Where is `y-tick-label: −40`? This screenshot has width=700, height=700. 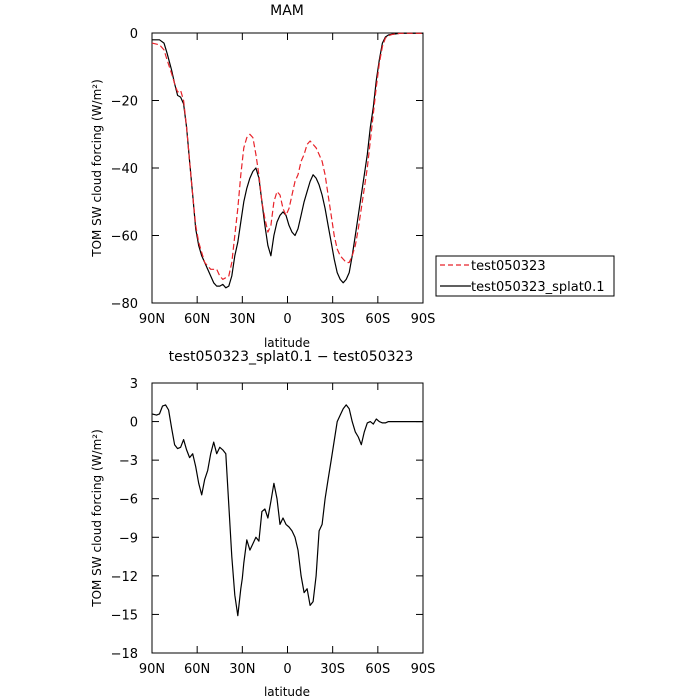 y-tick-label: −40 is located at coordinates (124, 169).